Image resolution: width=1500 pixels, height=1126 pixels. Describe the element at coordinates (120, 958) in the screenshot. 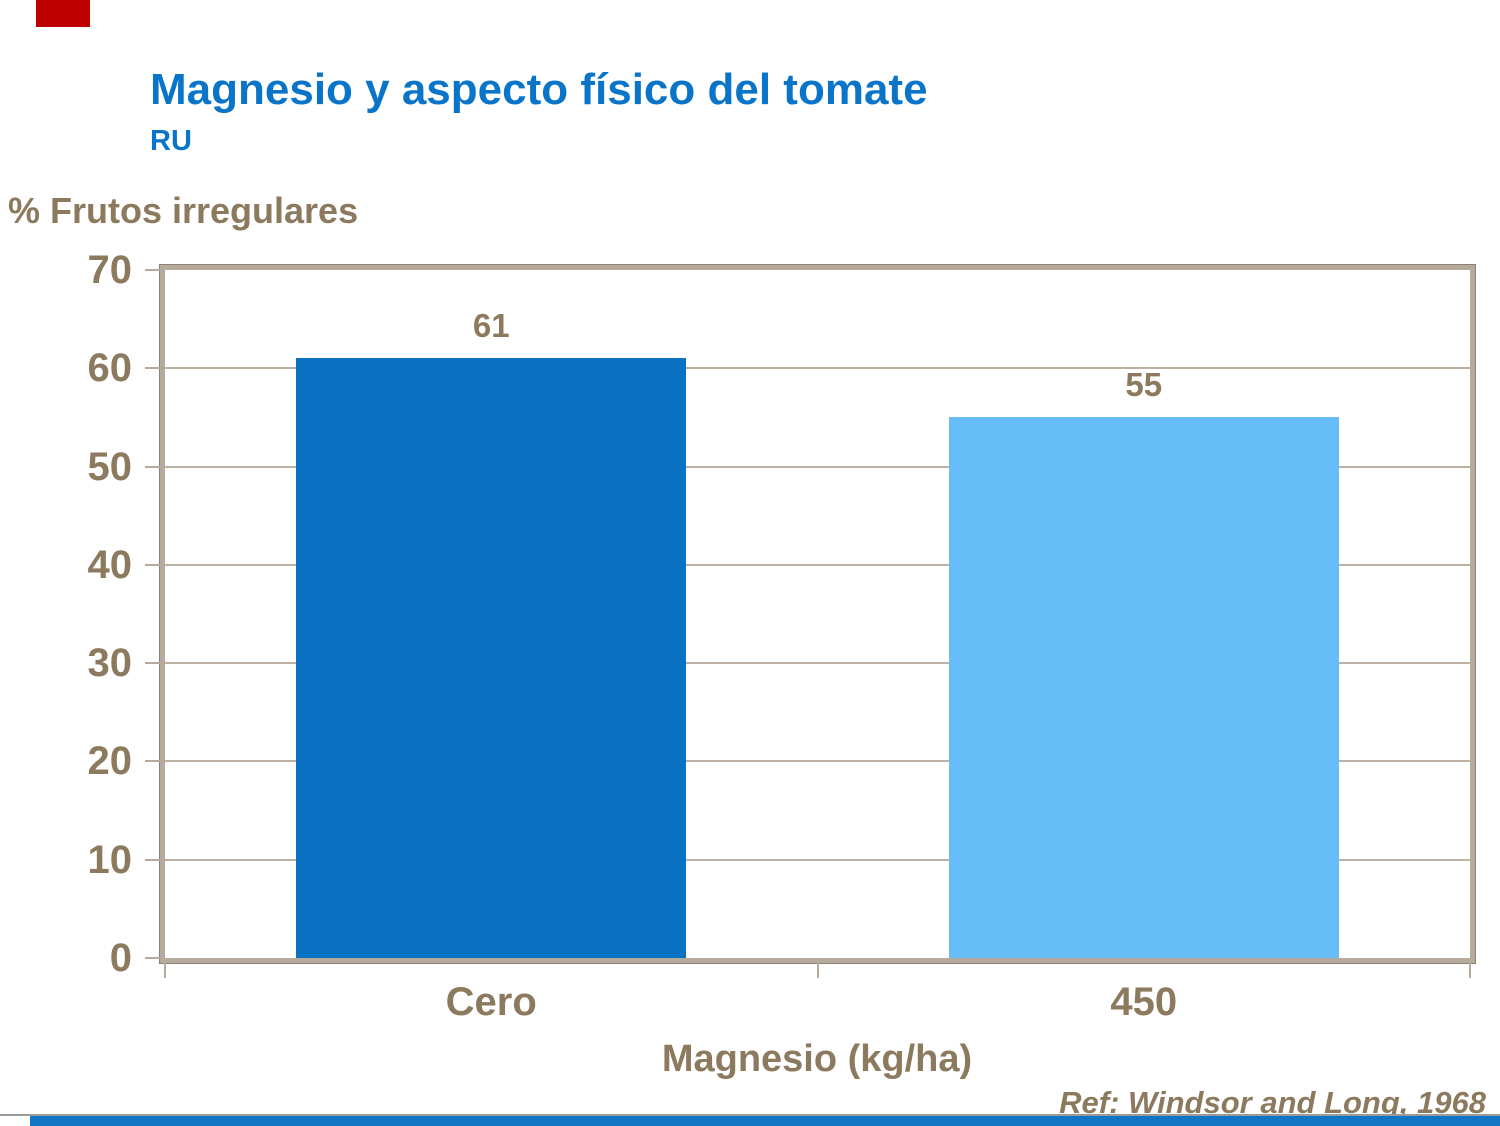

I see `y-tick-label-0: 0` at that location.